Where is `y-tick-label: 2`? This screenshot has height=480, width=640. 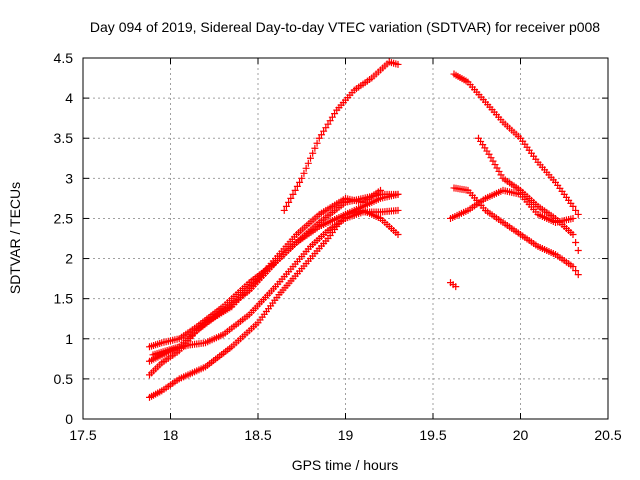
y-tick-label: 2 is located at coordinates (69, 259).